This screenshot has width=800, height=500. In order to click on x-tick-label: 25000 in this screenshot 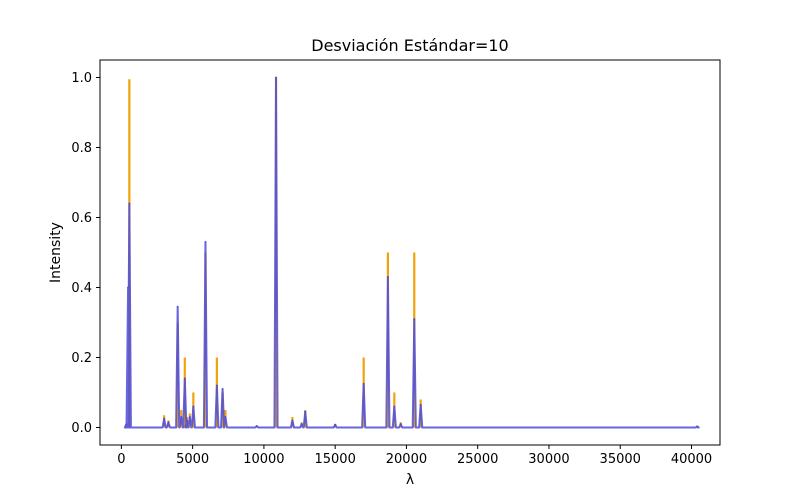, I will do `click(477, 459)`.